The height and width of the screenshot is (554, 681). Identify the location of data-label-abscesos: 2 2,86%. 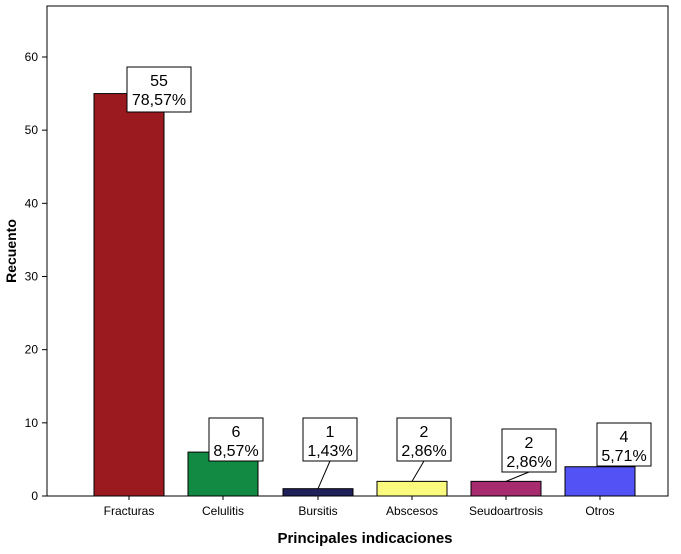
(424, 449).